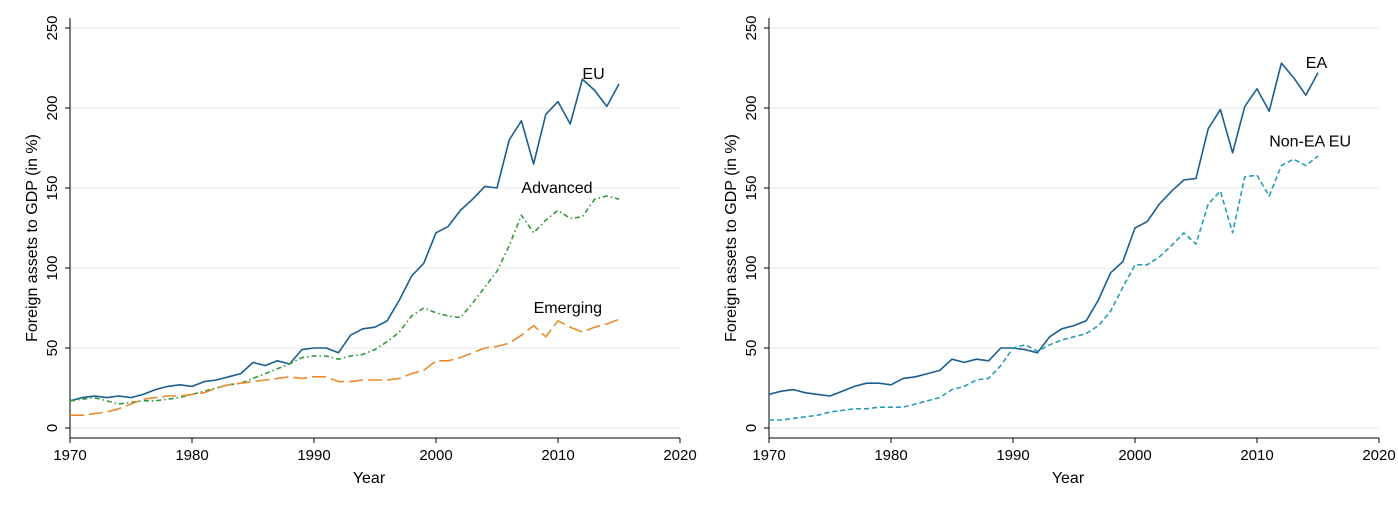 The width and height of the screenshot is (1398, 509). I want to click on series-label-eu: EU, so click(593, 74).